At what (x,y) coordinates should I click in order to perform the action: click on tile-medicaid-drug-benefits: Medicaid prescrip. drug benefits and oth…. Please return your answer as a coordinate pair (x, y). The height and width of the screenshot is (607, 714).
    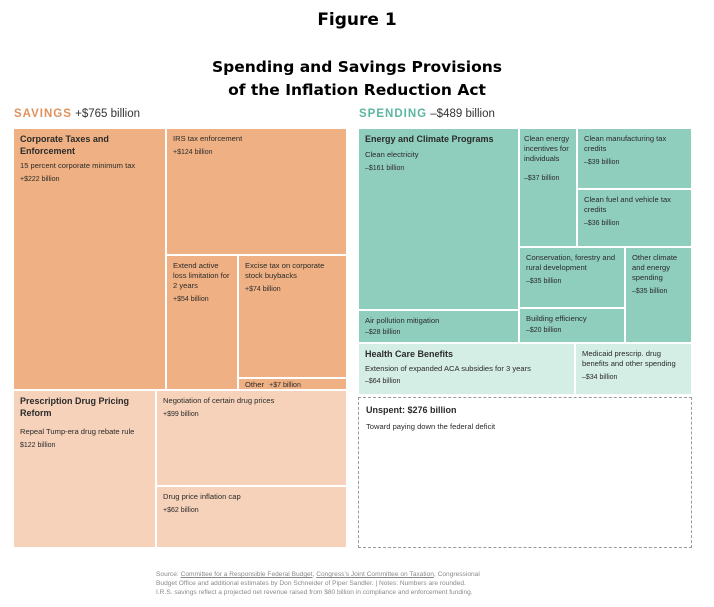
    Looking at the image, I should click on (633, 369).